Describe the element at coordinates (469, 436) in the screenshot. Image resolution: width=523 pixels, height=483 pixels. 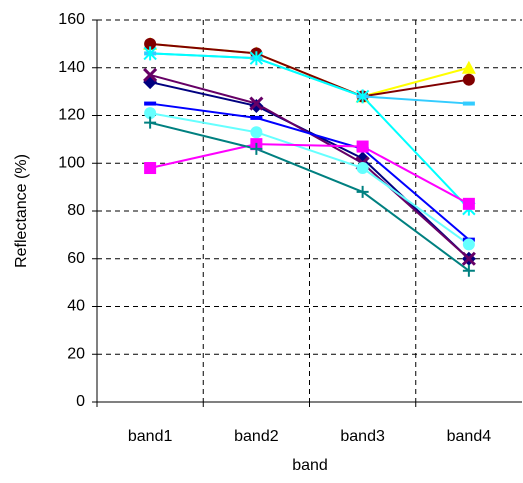
I see `x-tick-label: band4` at that location.